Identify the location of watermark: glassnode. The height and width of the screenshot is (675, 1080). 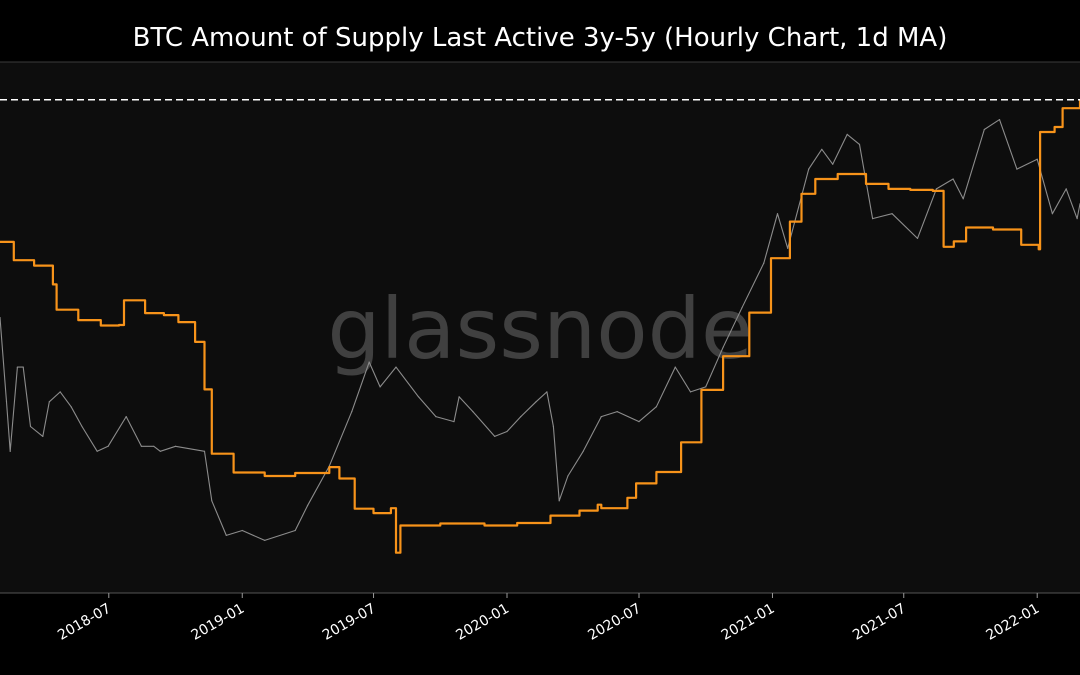
(539, 329).